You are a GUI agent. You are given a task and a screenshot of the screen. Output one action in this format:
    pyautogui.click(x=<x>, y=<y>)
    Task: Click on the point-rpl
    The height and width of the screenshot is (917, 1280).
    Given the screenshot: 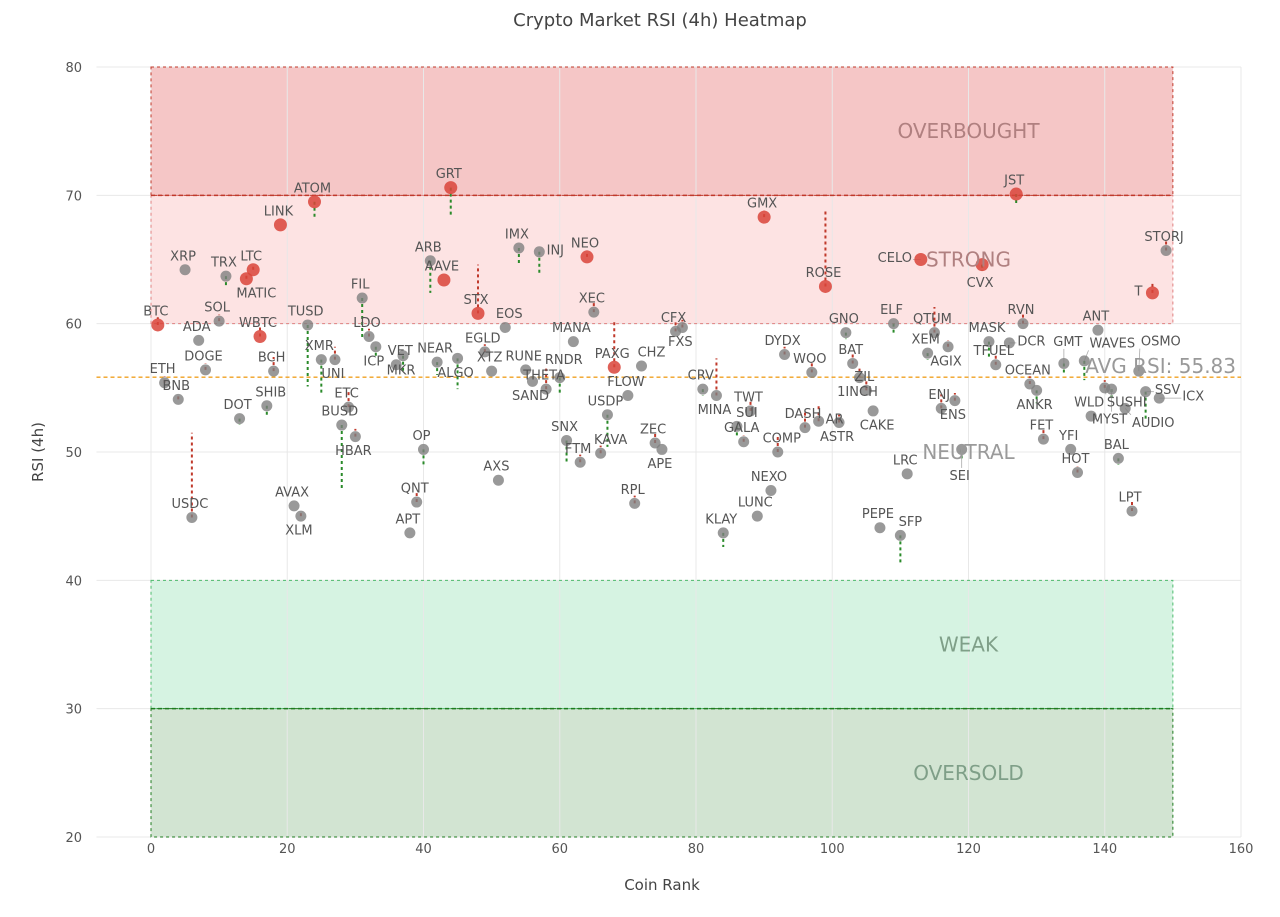 What is the action you would take?
    pyautogui.click(x=635, y=503)
    